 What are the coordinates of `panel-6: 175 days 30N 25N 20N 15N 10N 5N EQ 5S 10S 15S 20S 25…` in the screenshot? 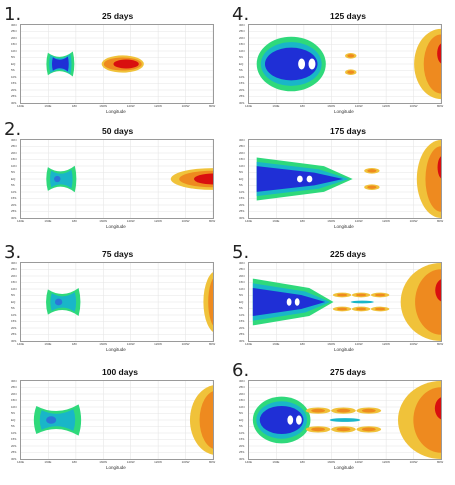 It's located at (344, 181).